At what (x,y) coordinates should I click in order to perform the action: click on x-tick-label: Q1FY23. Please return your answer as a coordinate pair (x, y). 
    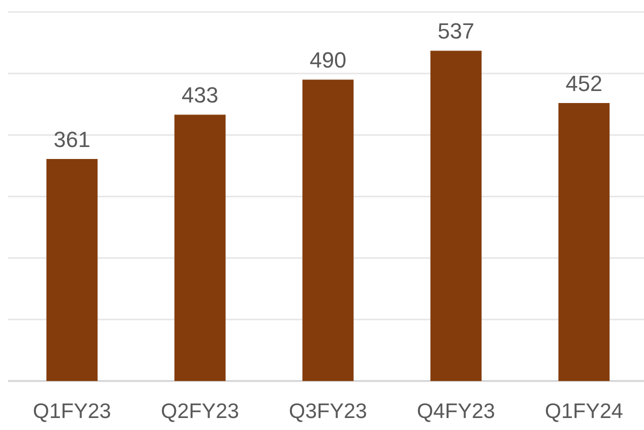
    Looking at the image, I should click on (72, 411).